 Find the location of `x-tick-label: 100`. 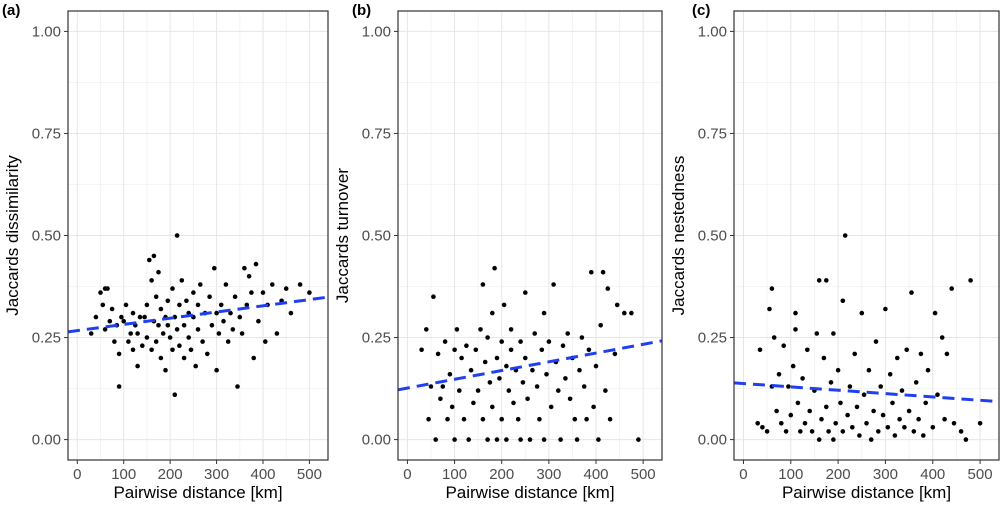

x-tick-label: 100 is located at coordinates (123, 474).